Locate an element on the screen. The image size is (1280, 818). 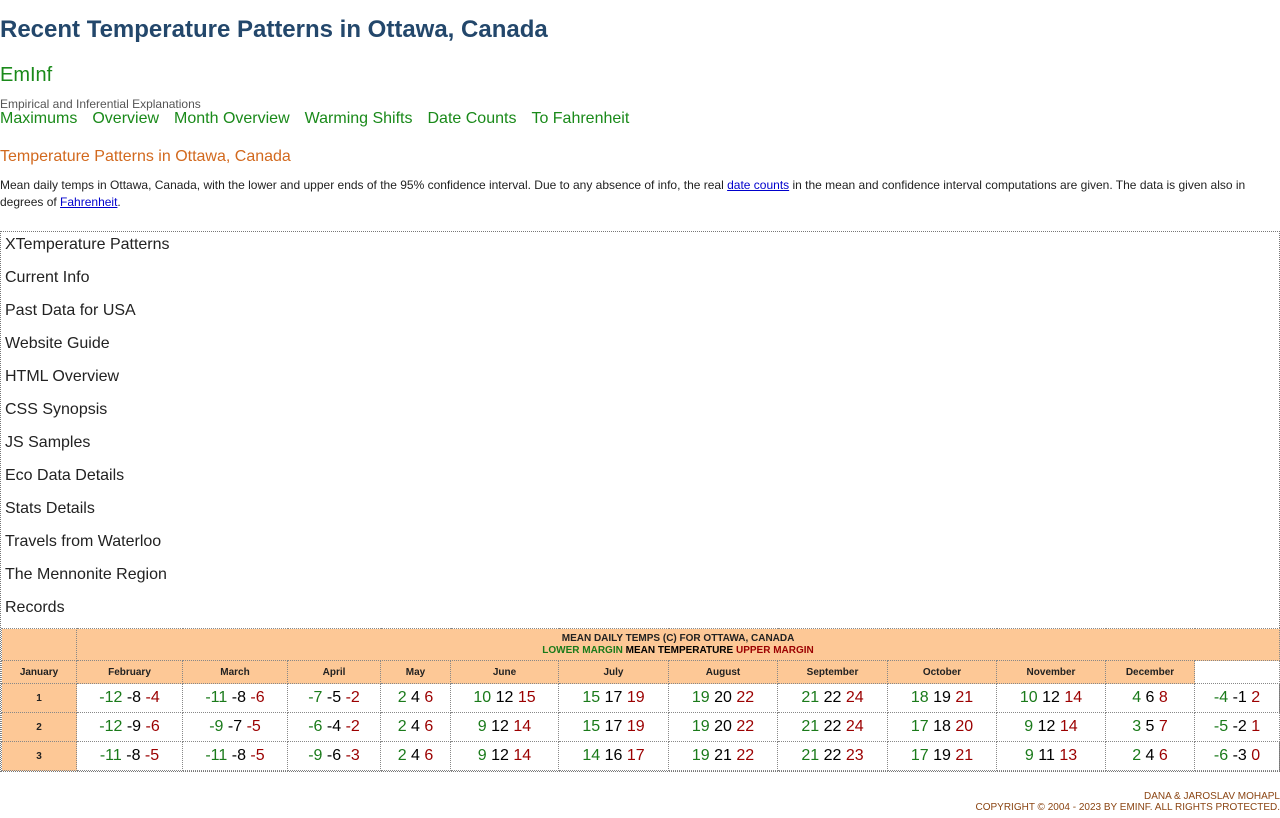
mean-temp: 20 is located at coordinates (723, 697).